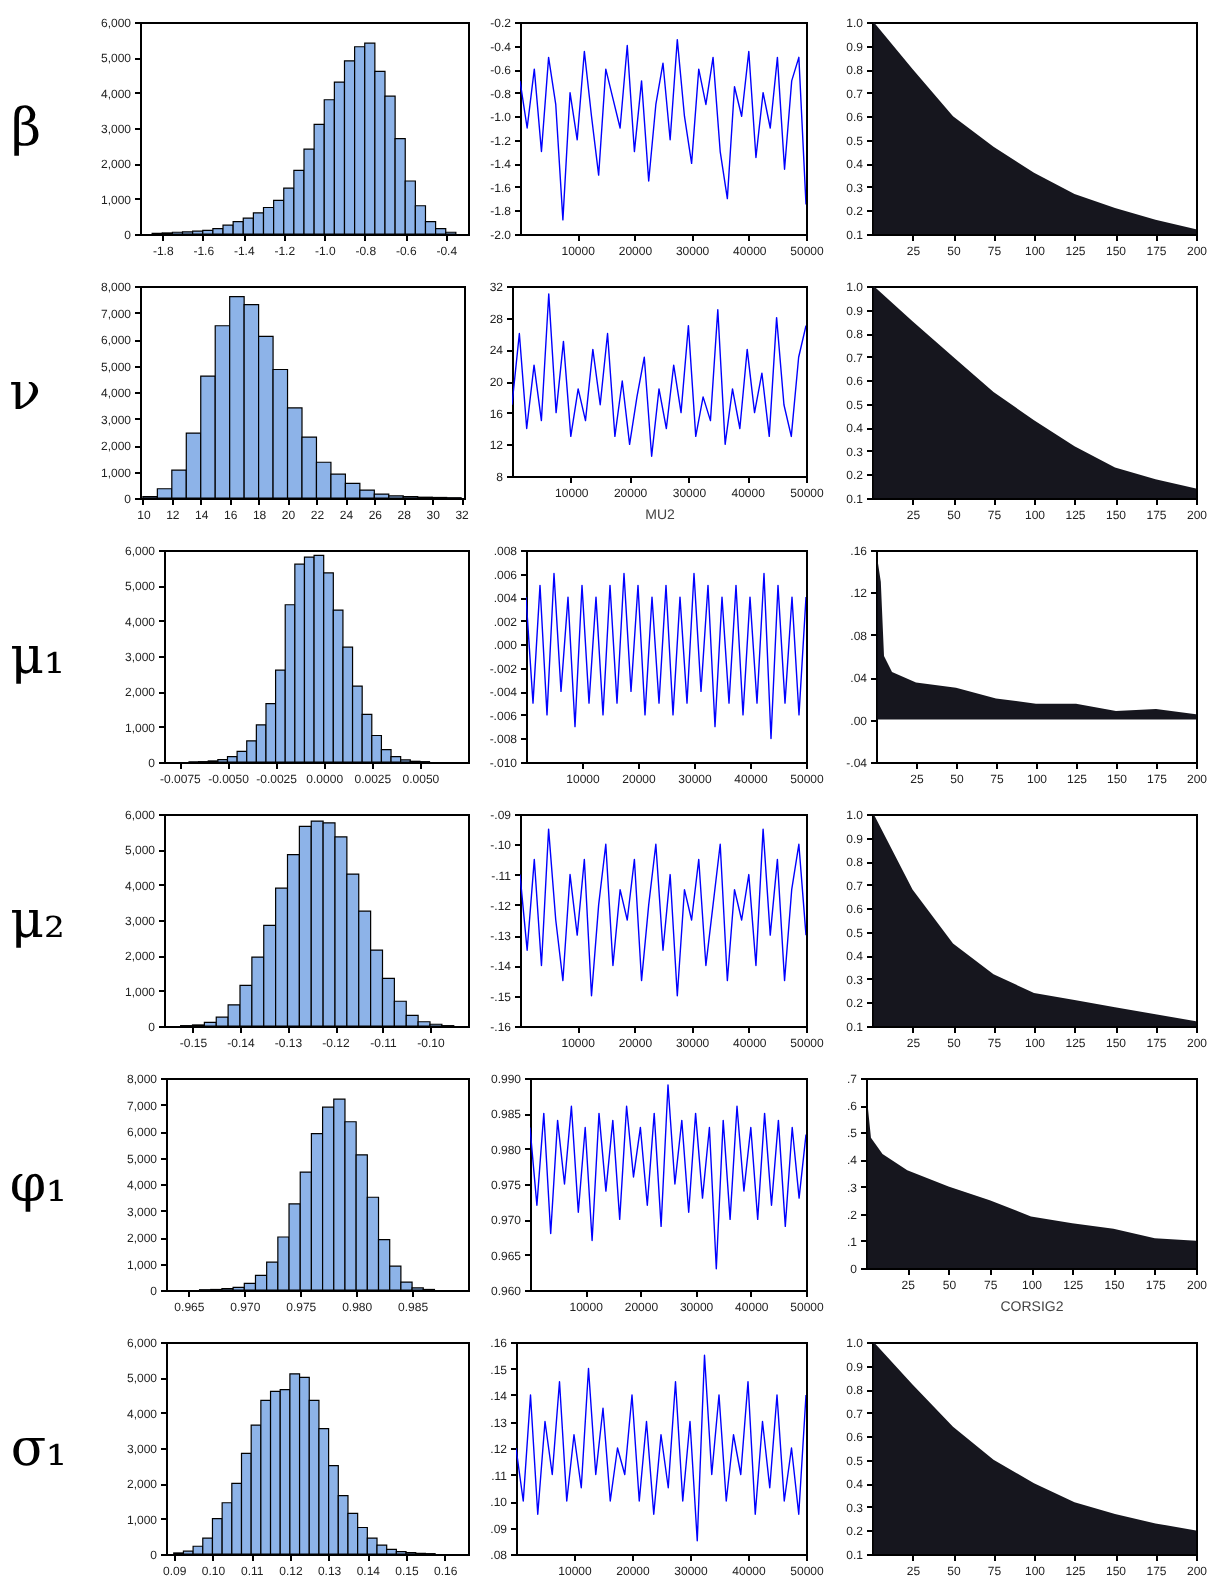 The width and height of the screenshot is (1220, 1584). Describe the element at coordinates (38, 1449) in the screenshot. I see `y-axis-title: σ₁` at that location.